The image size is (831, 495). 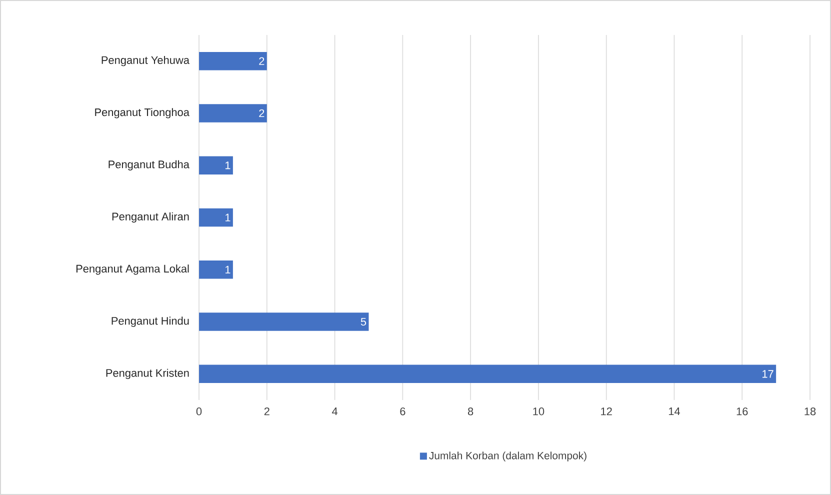 What do you see at coordinates (471, 412) in the screenshot?
I see `x-tick-label: 8` at bounding box center [471, 412].